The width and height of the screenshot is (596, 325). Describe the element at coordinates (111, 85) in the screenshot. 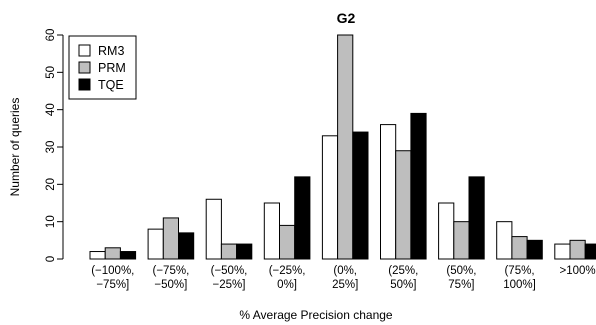

I see `legend-label: TQE` at that location.